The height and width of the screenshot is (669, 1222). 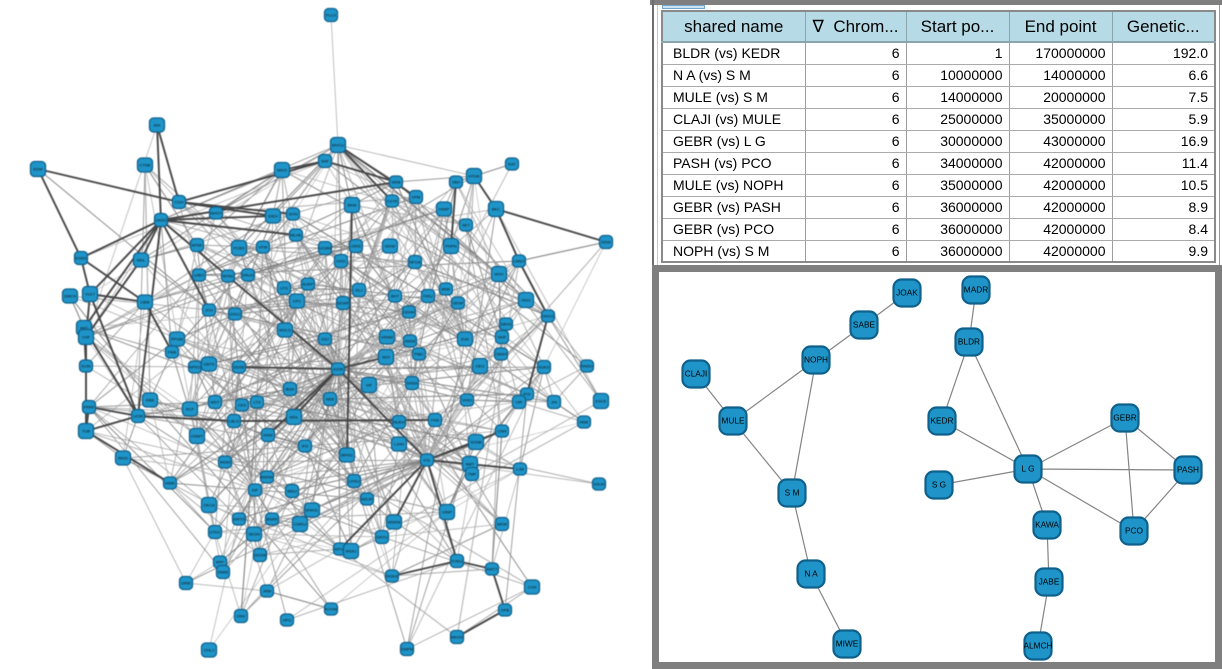 What do you see at coordinates (412, 383) in the screenshot?
I see `svg-text: SNSA` at bounding box center [412, 383].